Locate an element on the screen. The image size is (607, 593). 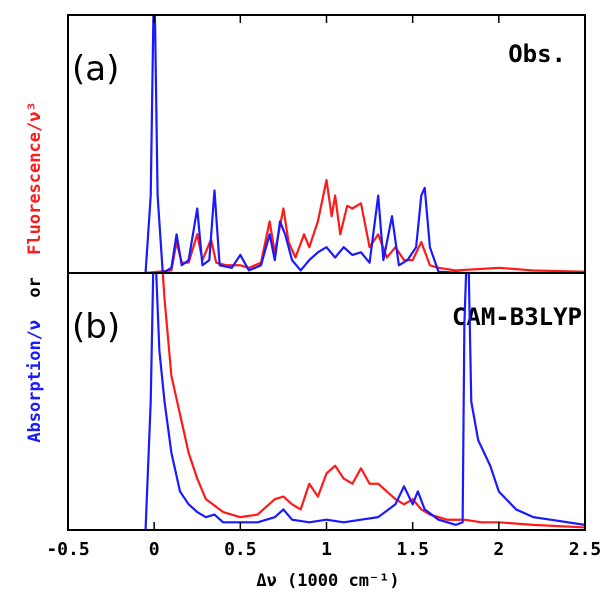
x-tick-label: 2.5 is located at coordinates (585, 549).